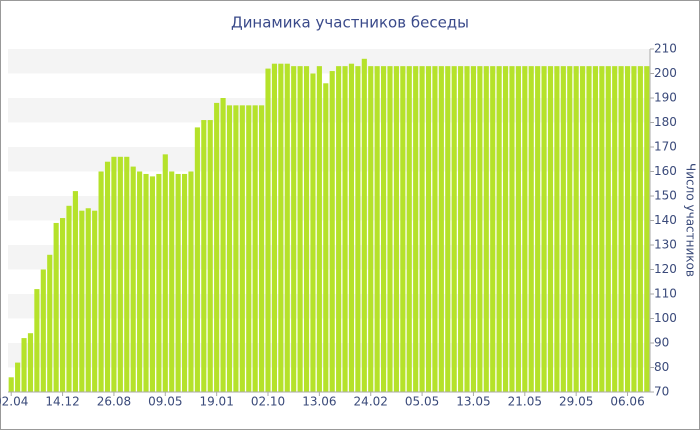 The image size is (700, 430). What do you see at coordinates (665, 49) in the screenshot?
I see `y-tick-label: 210` at bounding box center [665, 49].